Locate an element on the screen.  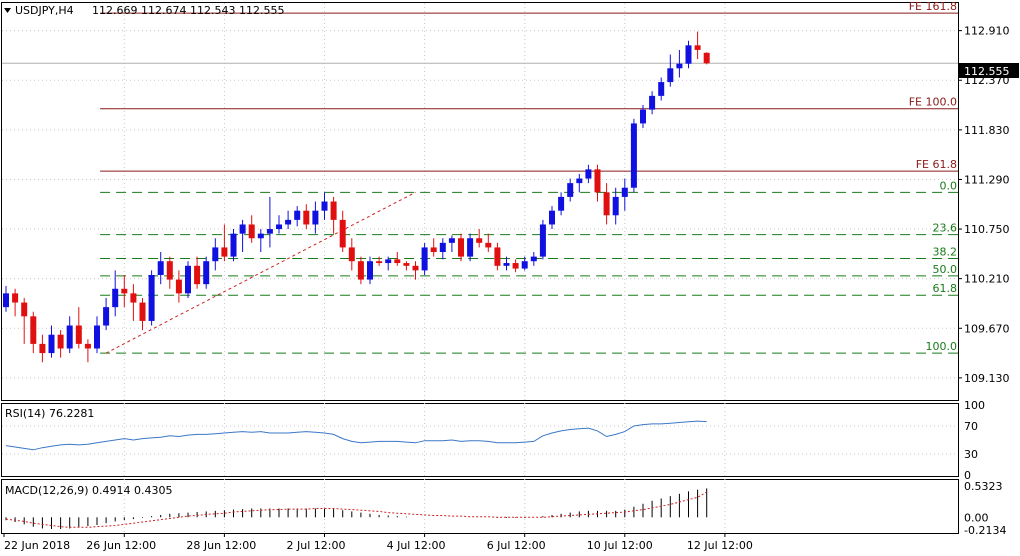
symbol-label: USDJPY,H4 is located at coordinates (44, 10).